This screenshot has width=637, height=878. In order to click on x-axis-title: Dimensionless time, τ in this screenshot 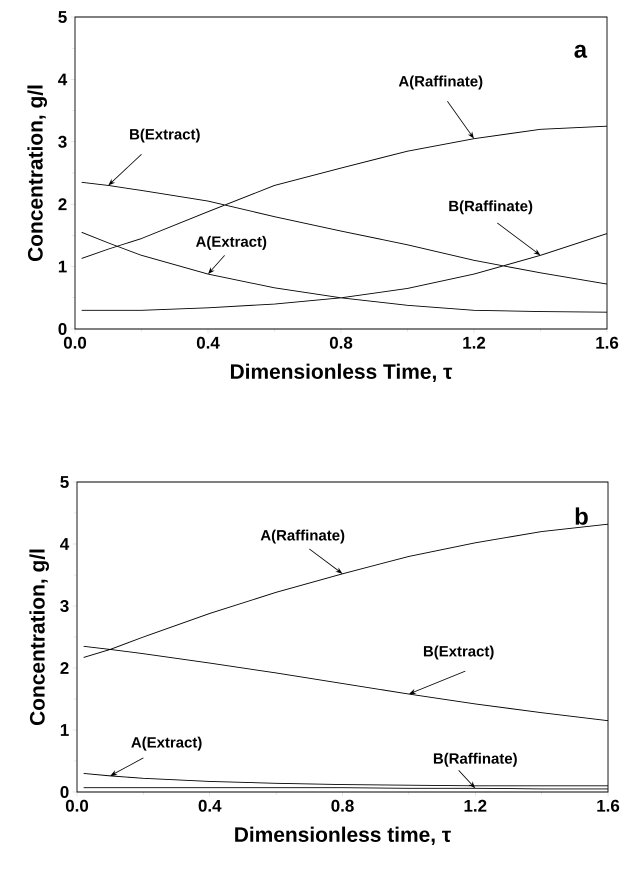, I will do `click(343, 835)`.